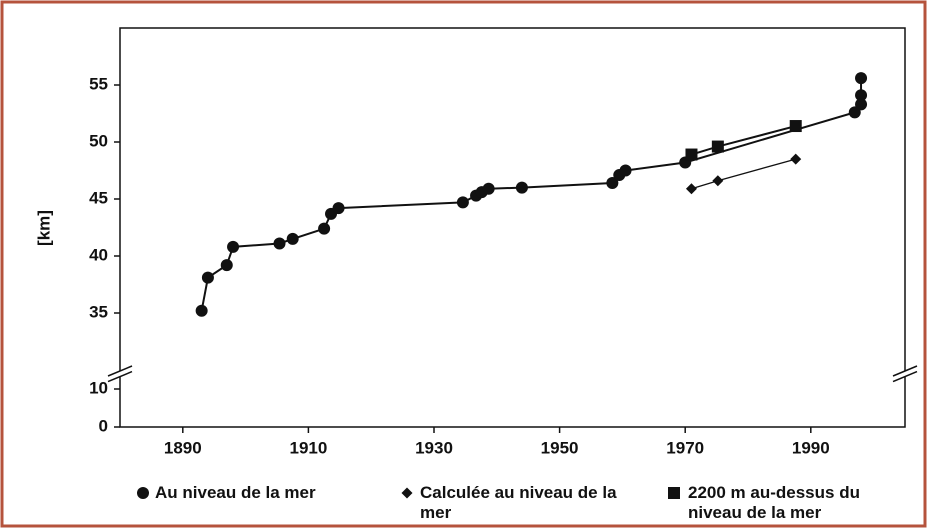  I want to click on y-tick-label: 40, so click(98, 254).